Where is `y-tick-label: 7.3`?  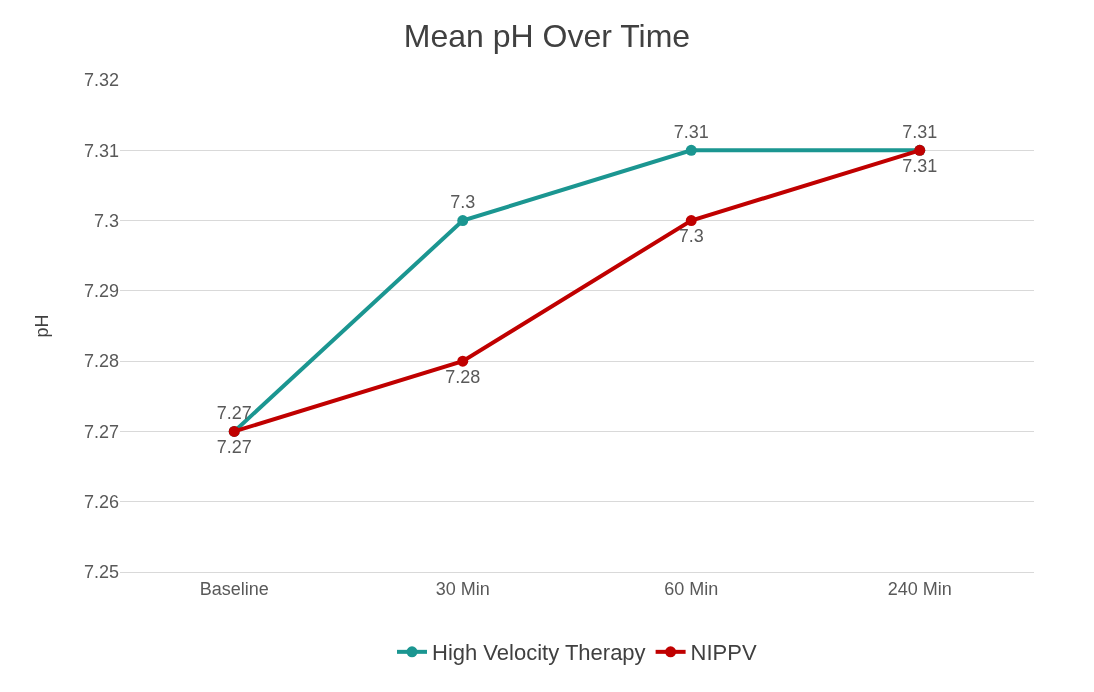
y-tick-label: 7.3 is located at coordinates (106, 220).